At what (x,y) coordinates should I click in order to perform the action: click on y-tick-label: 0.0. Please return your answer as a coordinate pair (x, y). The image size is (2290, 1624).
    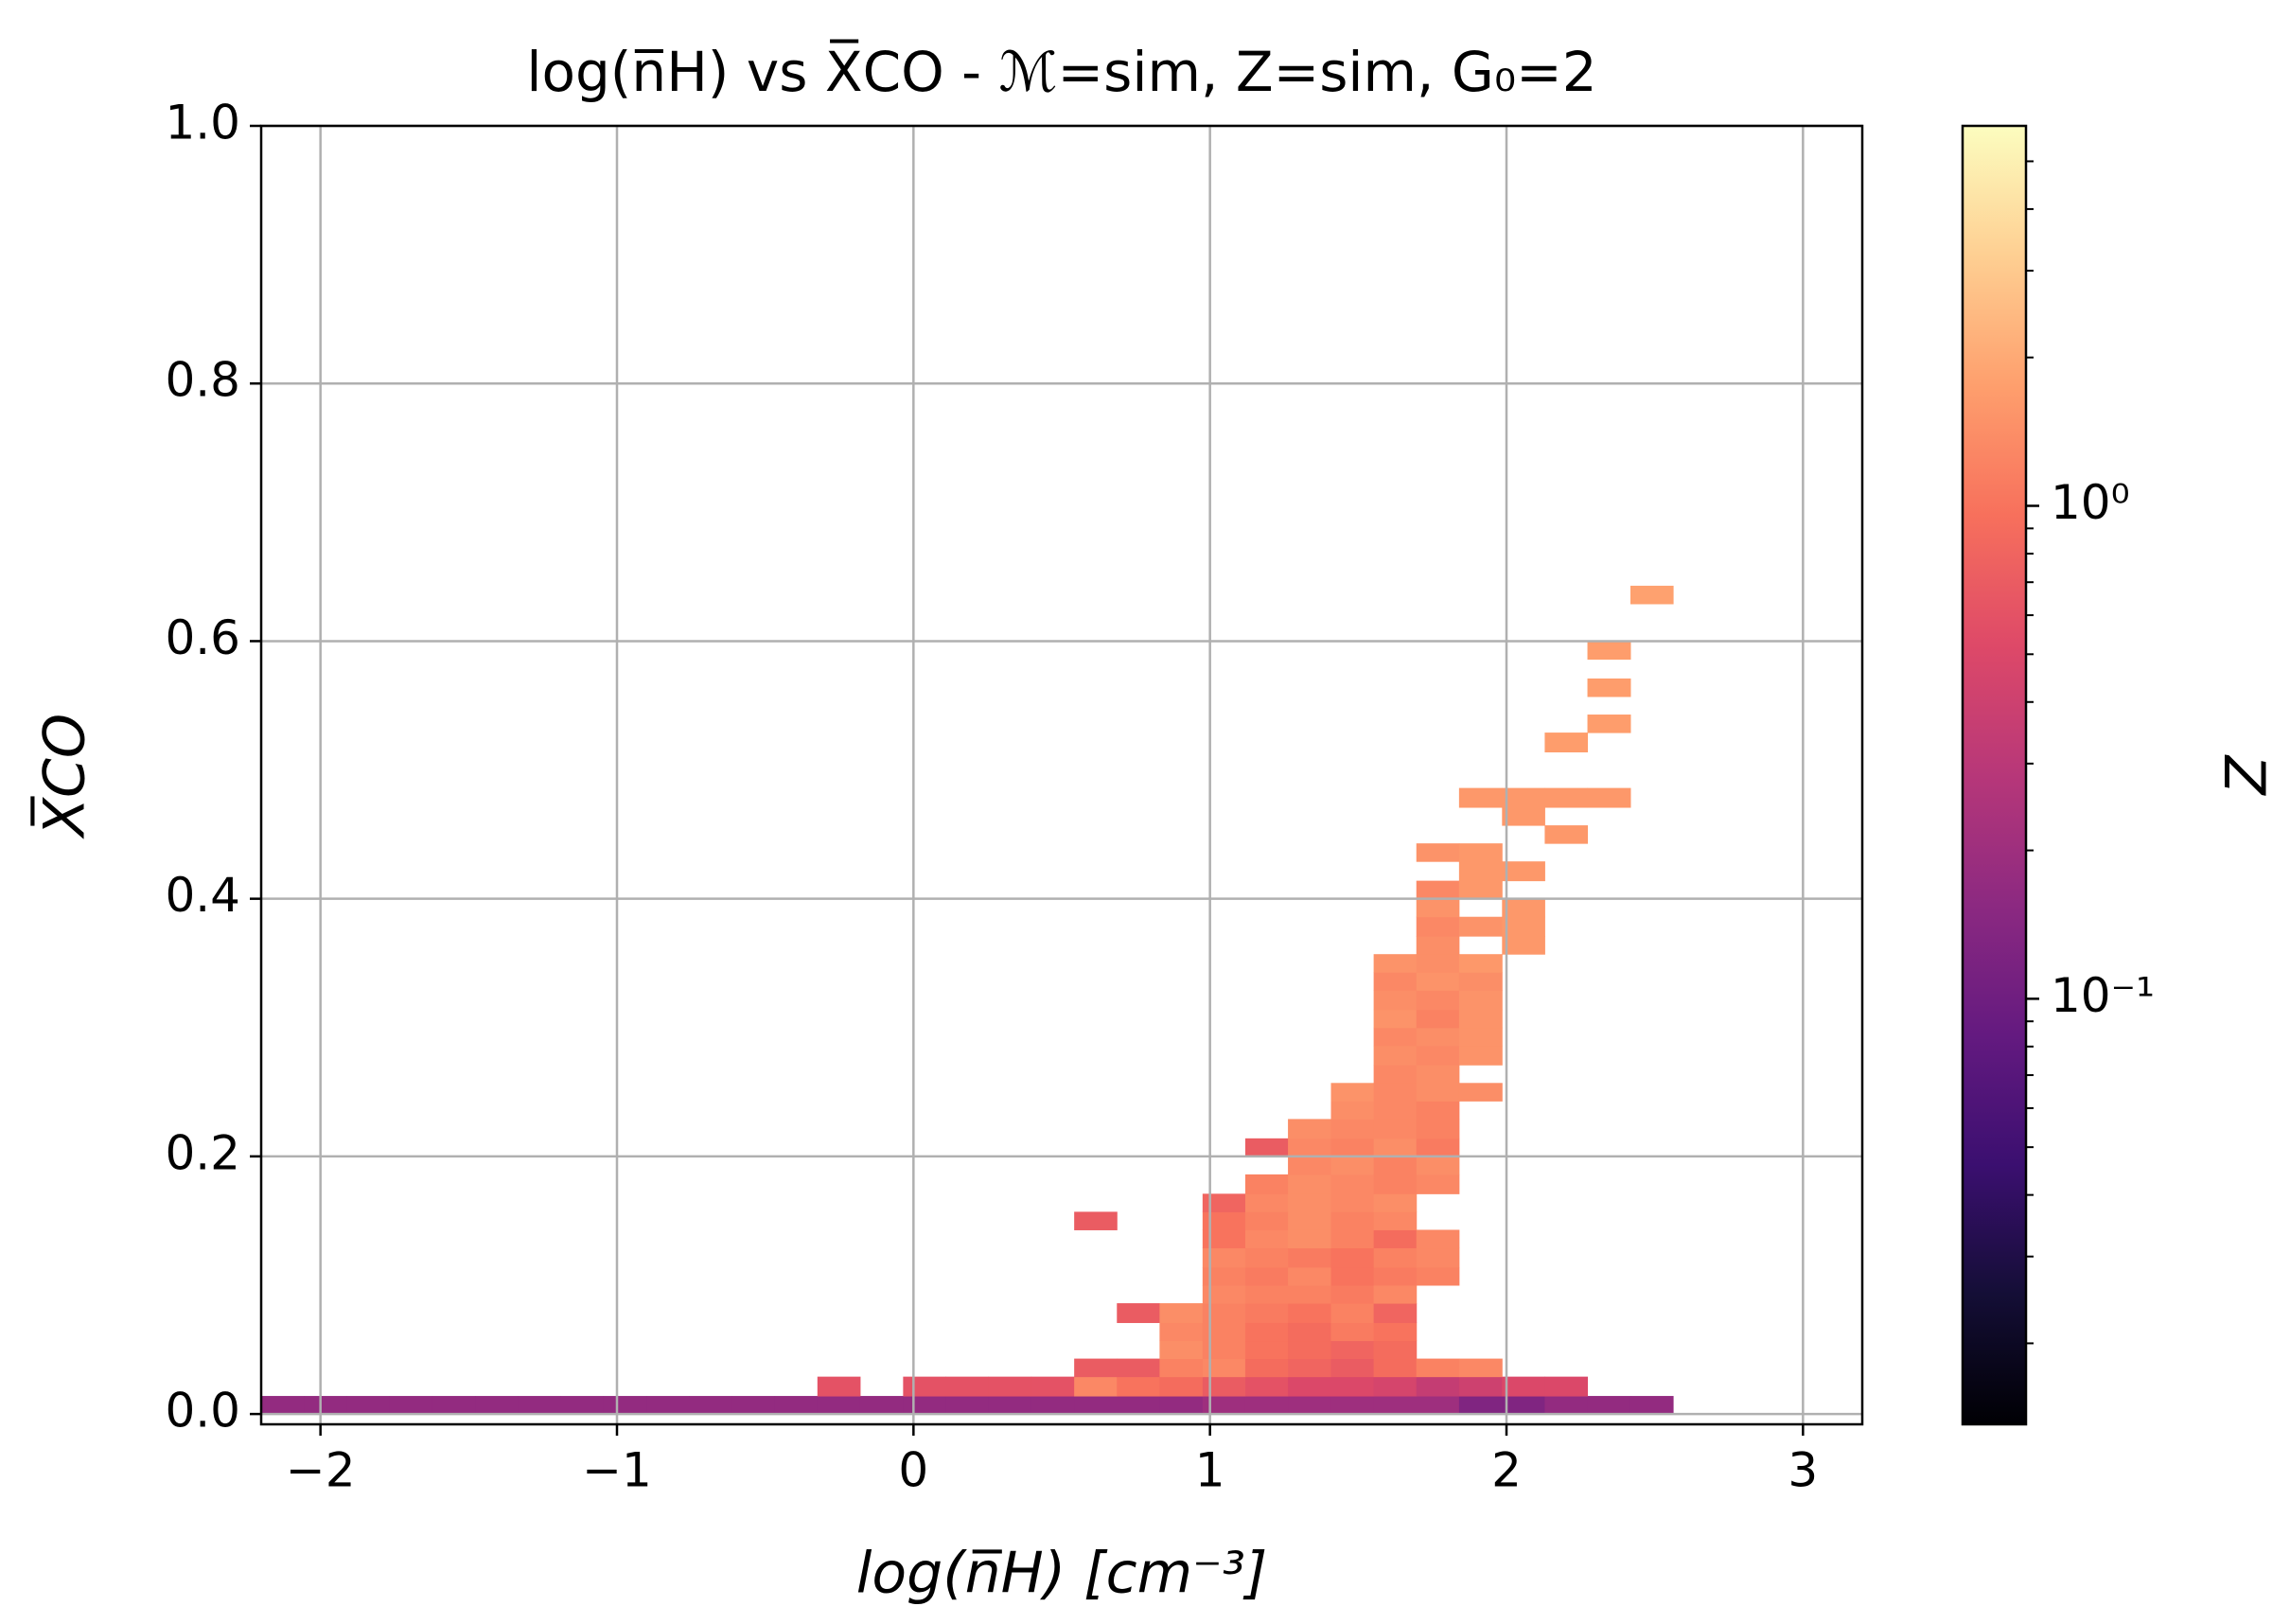
    Looking at the image, I should click on (202, 1412).